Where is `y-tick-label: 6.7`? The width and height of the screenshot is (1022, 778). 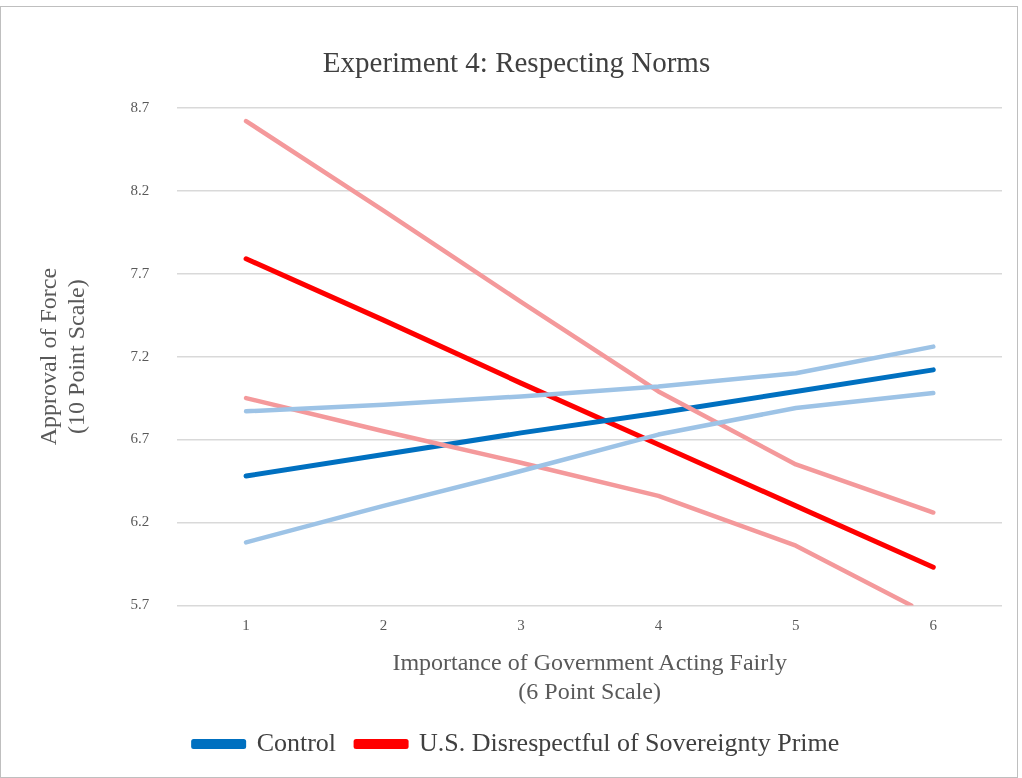
y-tick-label: 6.7 is located at coordinates (140, 438).